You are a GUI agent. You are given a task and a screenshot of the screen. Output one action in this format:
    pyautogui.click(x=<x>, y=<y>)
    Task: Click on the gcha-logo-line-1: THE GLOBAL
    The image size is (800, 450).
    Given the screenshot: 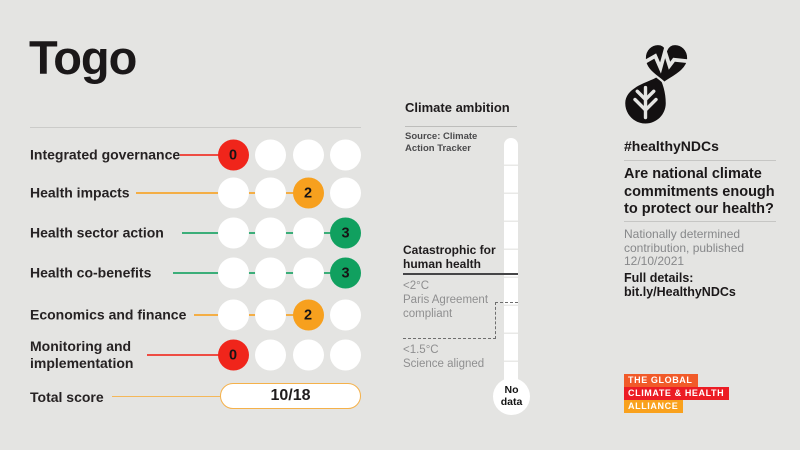 What is the action you would take?
    pyautogui.click(x=661, y=380)
    